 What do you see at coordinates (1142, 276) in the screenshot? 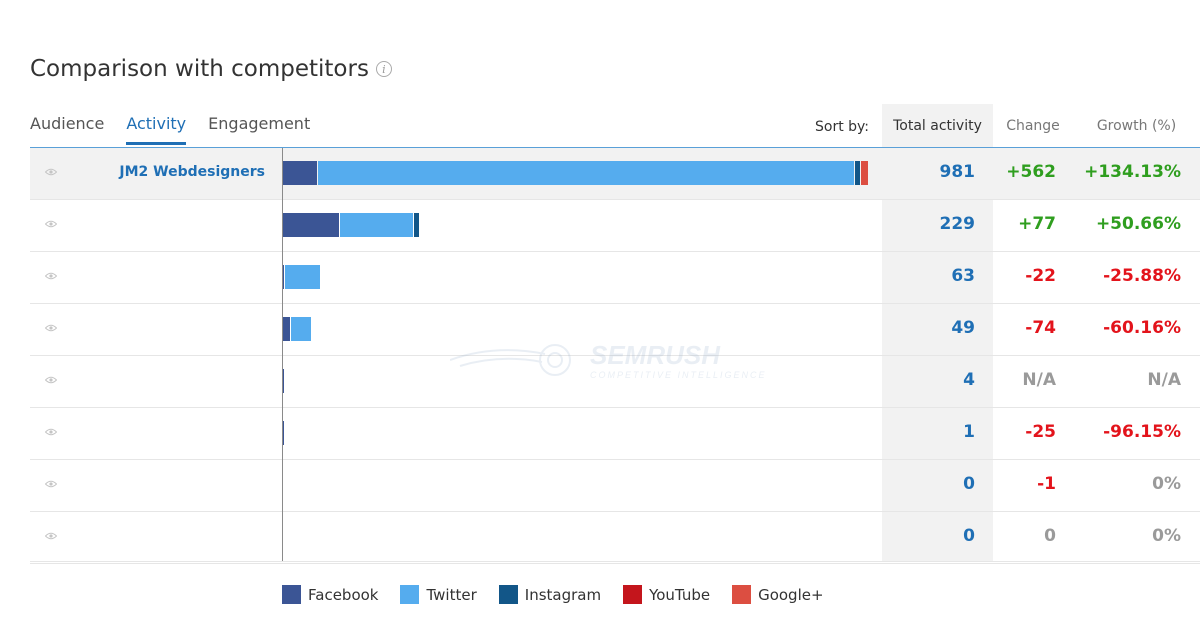
I see `growth-value: -25.88%` at bounding box center [1142, 276].